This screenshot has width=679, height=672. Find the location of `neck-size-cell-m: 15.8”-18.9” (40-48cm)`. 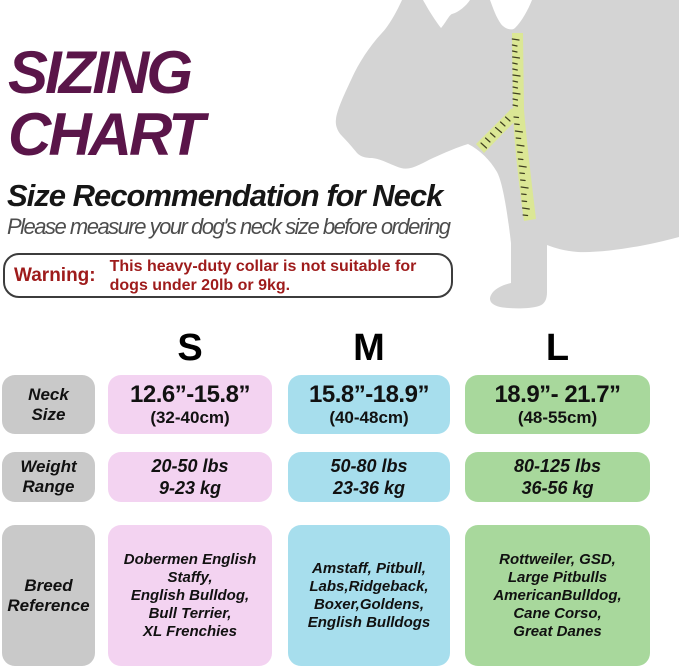

neck-size-cell-m: 15.8”-18.9” (40-48cm) is located at coordinates (369, 404).